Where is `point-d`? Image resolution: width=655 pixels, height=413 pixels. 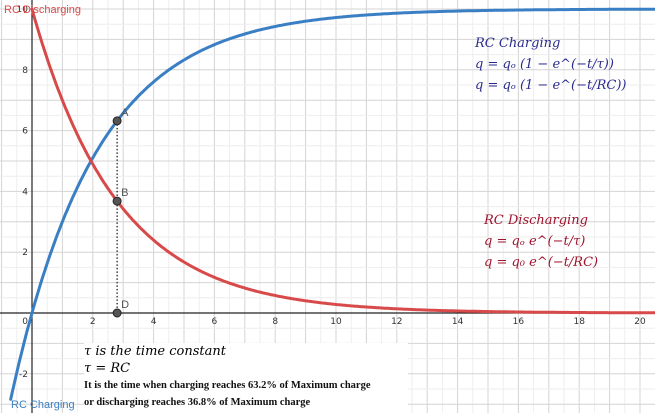 point-d is located at coordinates (117, 313).